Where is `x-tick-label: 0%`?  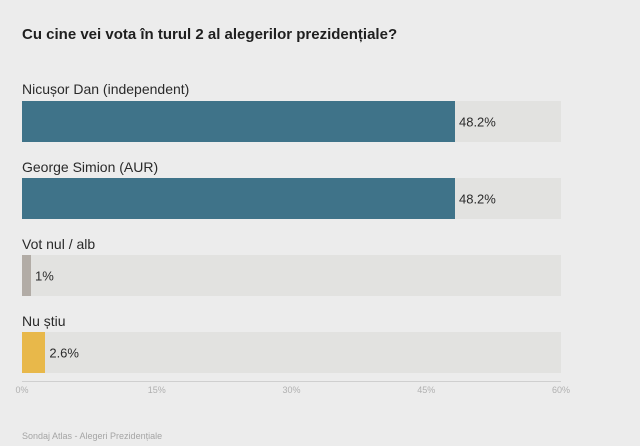 x-tick-label: 0% is located at coordinates (22, 390).